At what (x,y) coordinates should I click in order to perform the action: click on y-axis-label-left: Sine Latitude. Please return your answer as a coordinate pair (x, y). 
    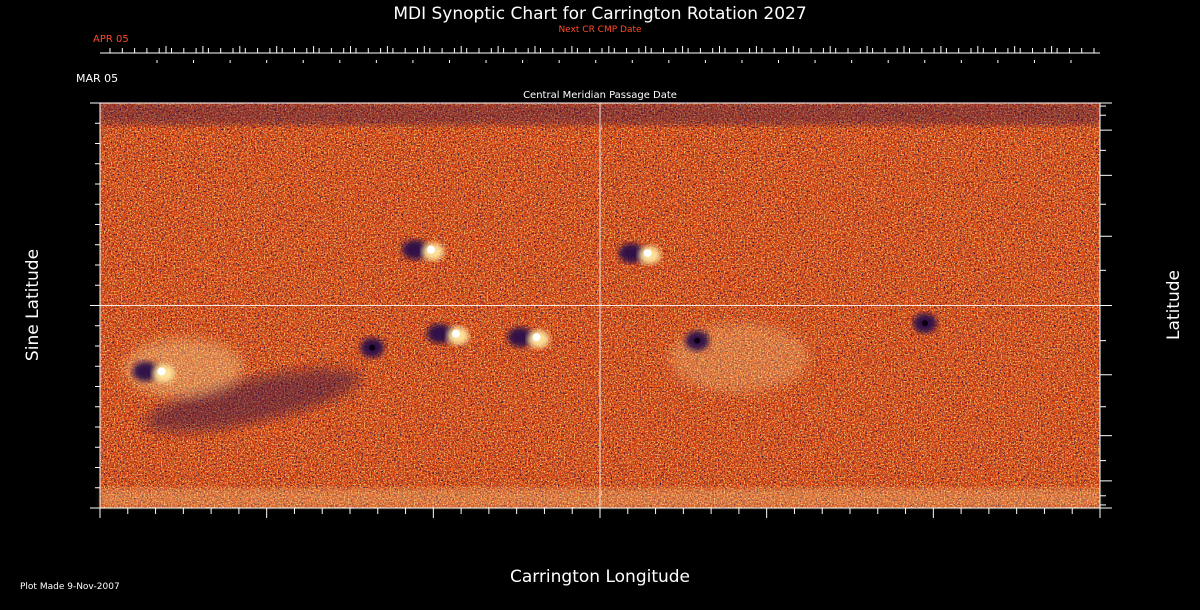
    Looking at the image, I should click on (33, 305).